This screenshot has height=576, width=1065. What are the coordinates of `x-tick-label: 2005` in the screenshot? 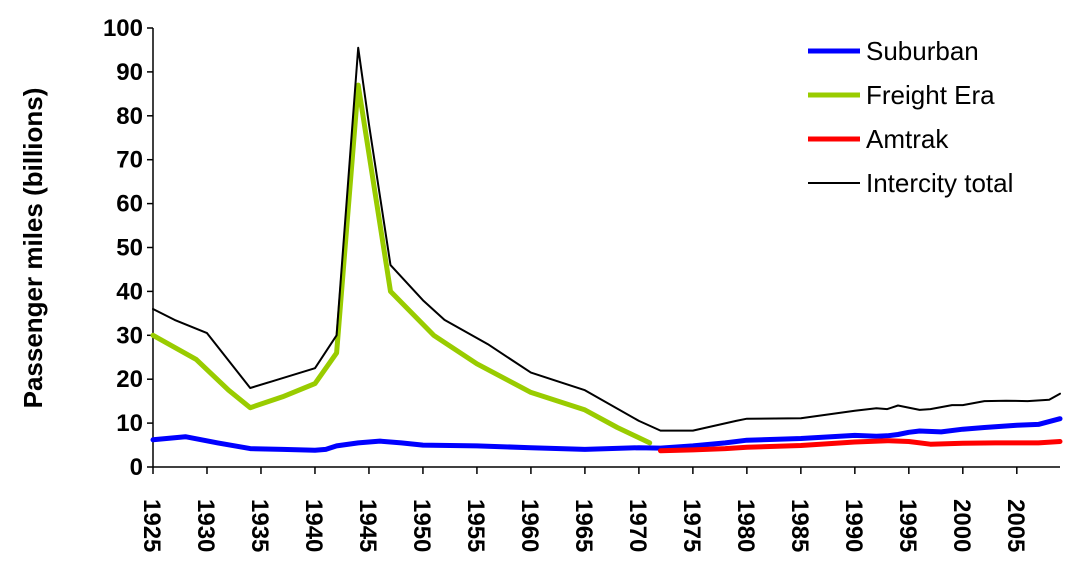 It's located at (1015, 525).